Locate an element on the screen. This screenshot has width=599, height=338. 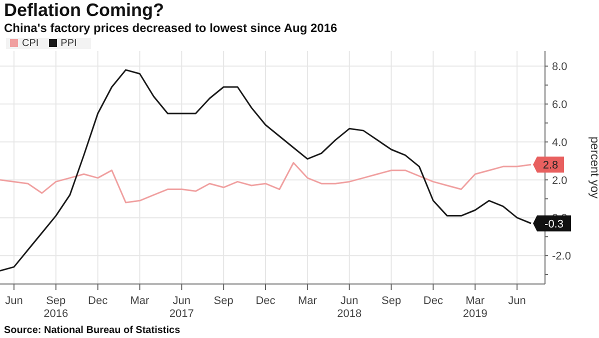
legend-label: PPI is located at coordinates (68, 43).